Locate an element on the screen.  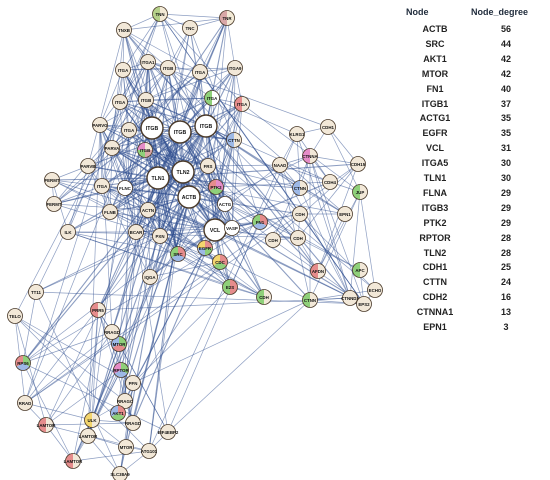
table-row: ACTB 56 is located at coordinates (475, 31).